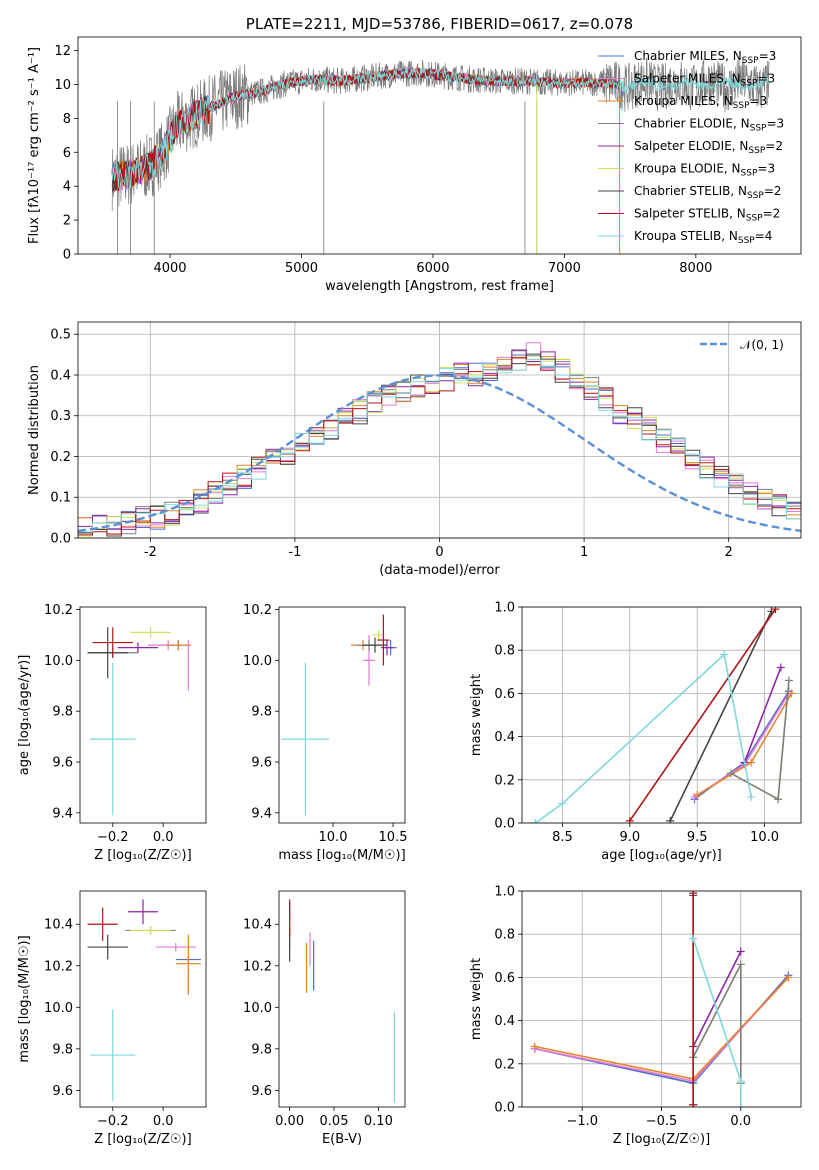  Describe the element at coordinates (342, 1139) in the screenshot. I see `x-axis-label: E(B-V)` at that location.